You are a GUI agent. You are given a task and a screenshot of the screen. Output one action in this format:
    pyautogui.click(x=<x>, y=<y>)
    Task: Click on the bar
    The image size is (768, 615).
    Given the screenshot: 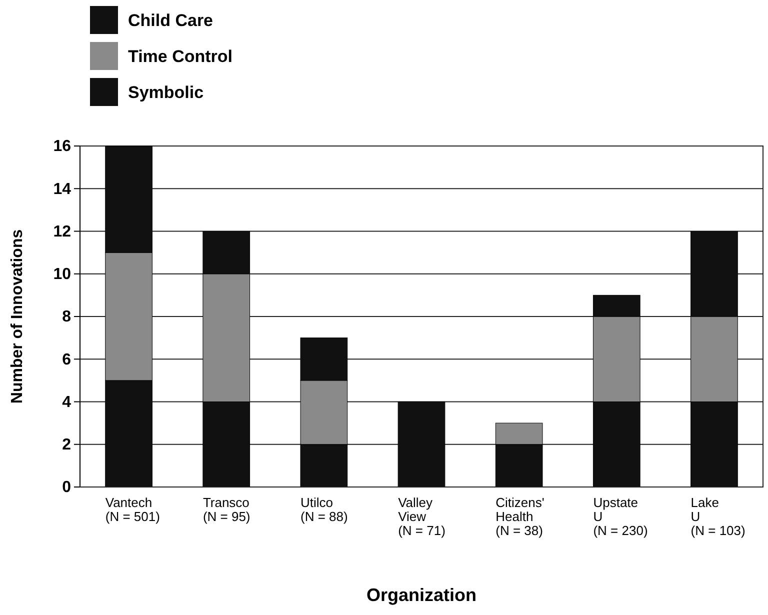 What is the action you would take?
    pyautogui.click(x=422, y=445)
    